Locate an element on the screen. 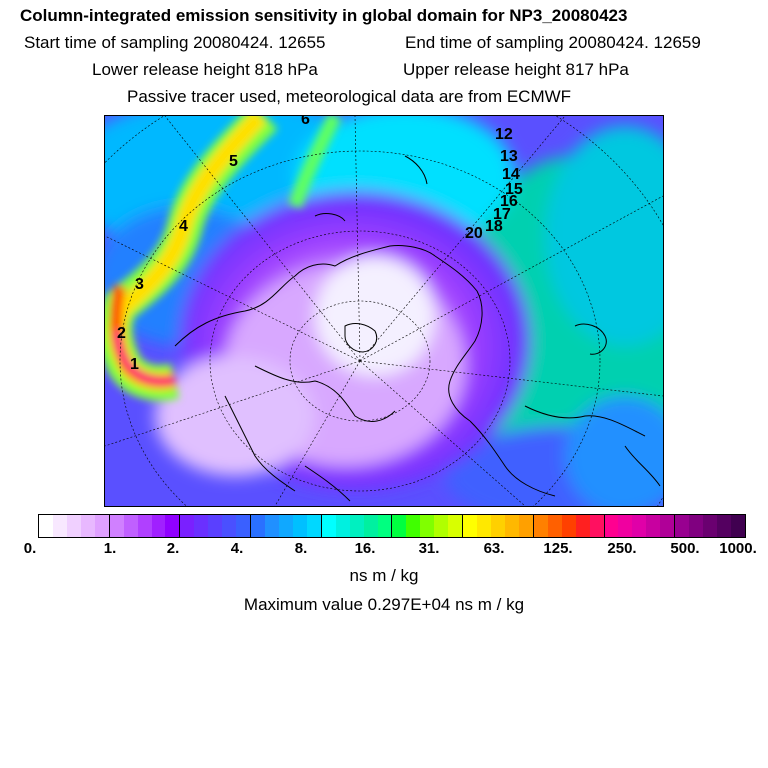  start-sampling-time: Start time of sampling 20080424. 12655 is located at coordinates (175, 42).